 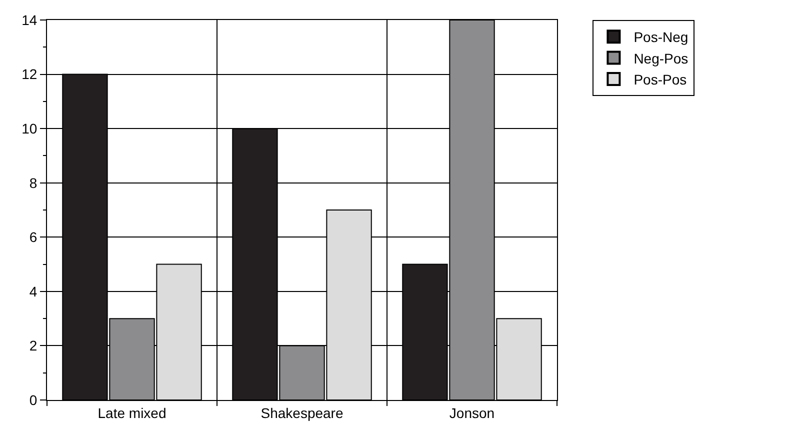 I want to click on y-tick-label: 0, so click(x=33, y=400).